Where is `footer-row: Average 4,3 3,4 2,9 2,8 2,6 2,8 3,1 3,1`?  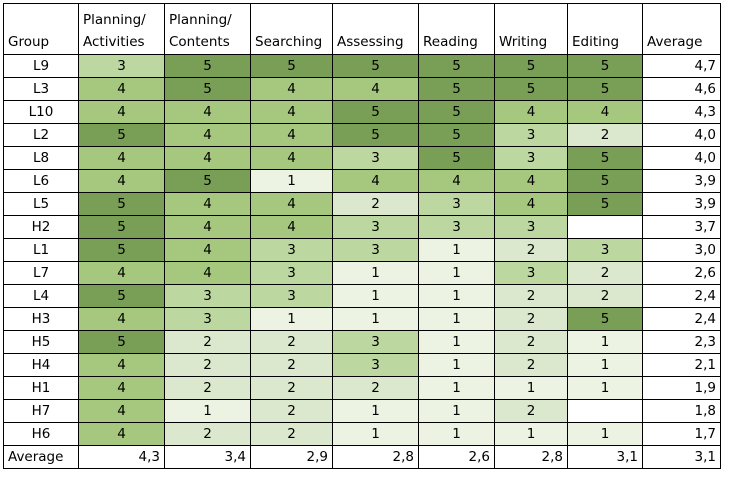
footer-row: Average 4,3 3,4 2,9 2,8 2,6 2,8 3,1 3,1 is located at coordinates (362, 457).